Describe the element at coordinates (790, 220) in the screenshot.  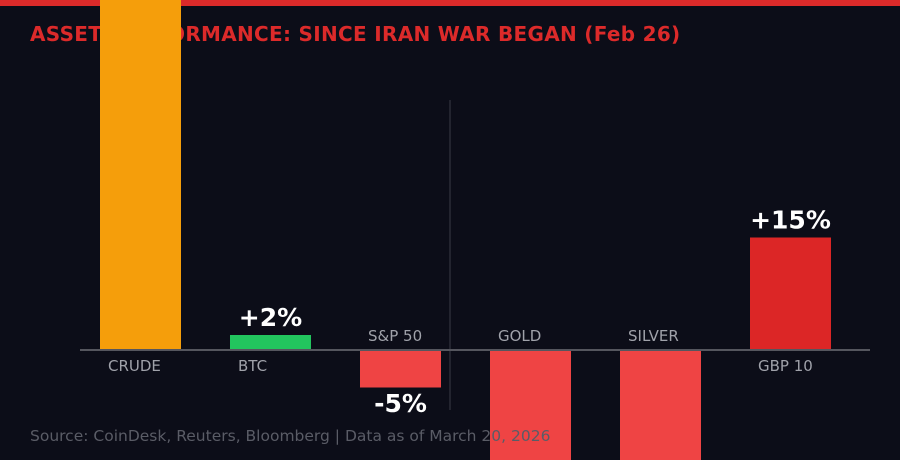
I see `value-label: +15%` at that location.